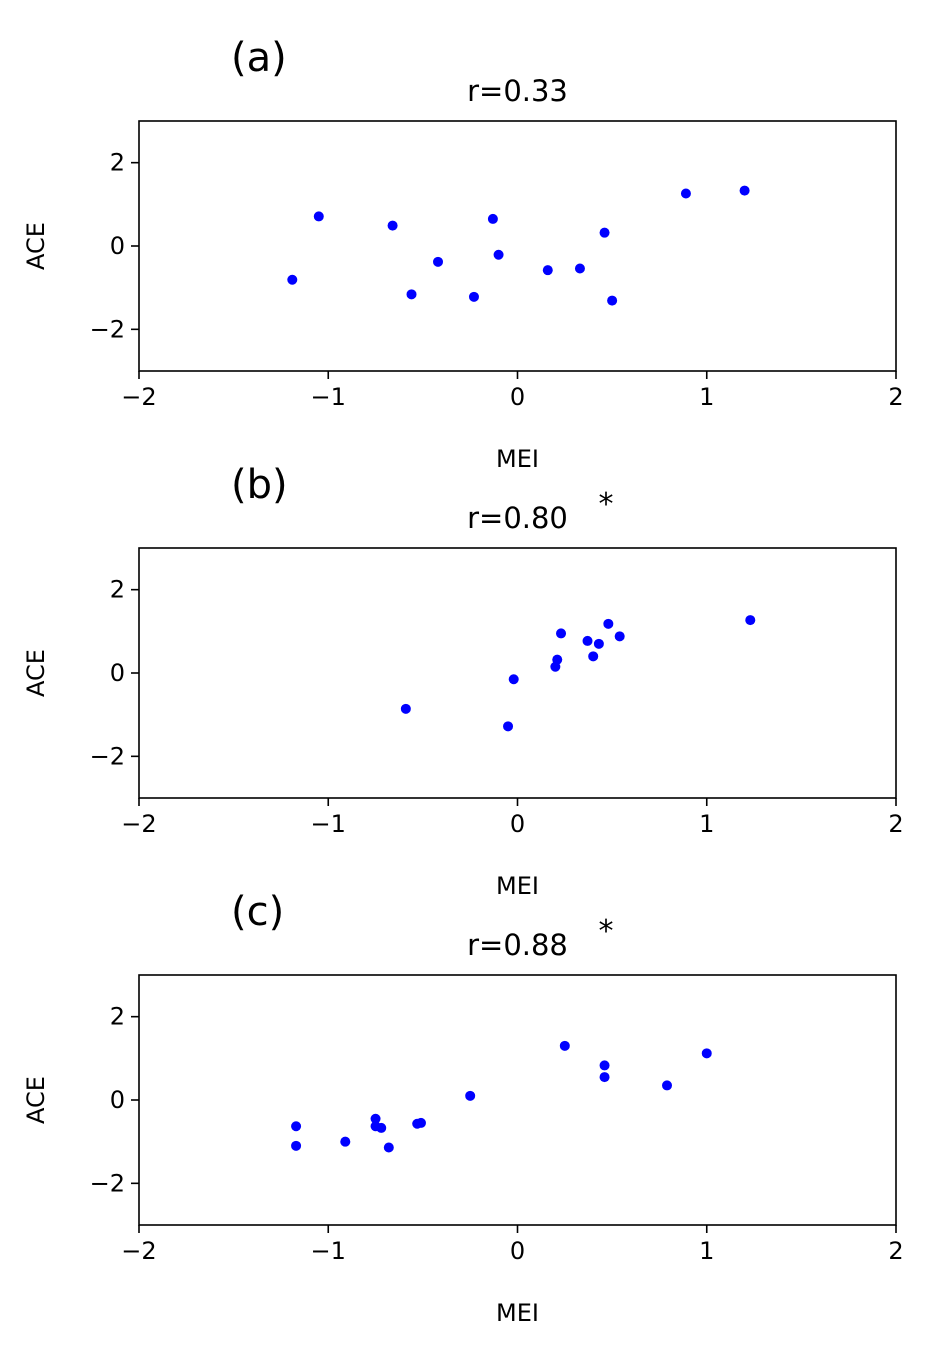 This screenshot has height=1360, width=944. I want to click on panel-label: (a), so click(259, 58).